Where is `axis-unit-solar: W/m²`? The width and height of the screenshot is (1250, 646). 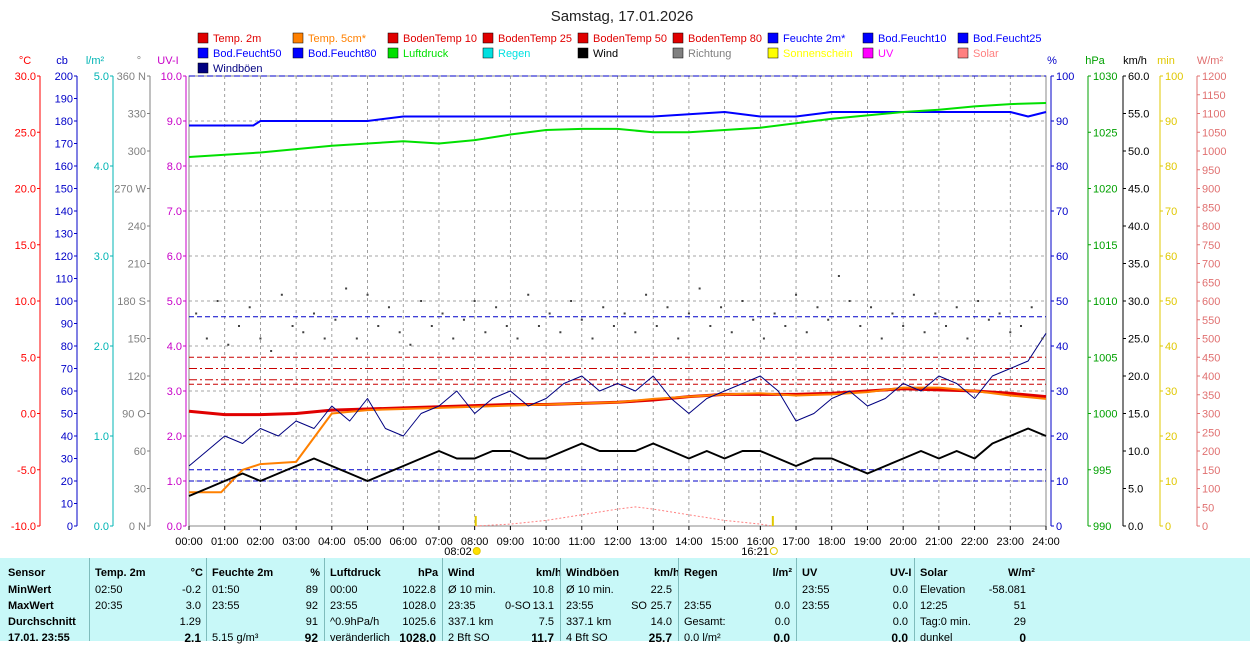
axis-unit-solar: W/m² is located at coordinates (1210, 61).